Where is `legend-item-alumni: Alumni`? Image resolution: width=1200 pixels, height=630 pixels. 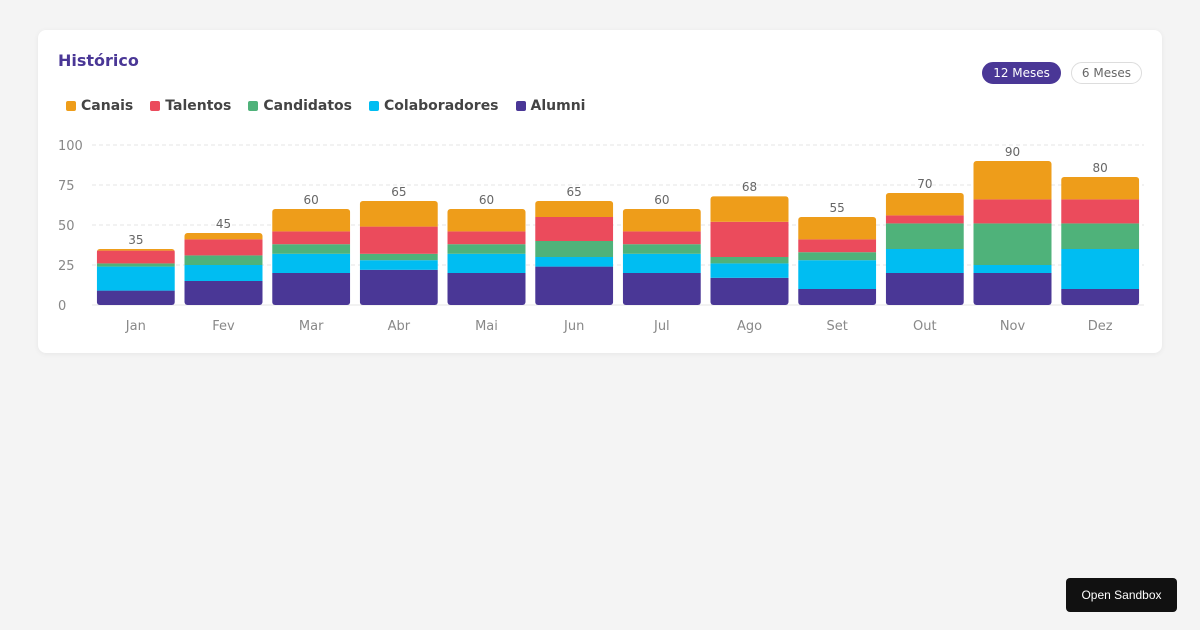 legend-item-alumni: Alumni is located at coordinates (550, 106).